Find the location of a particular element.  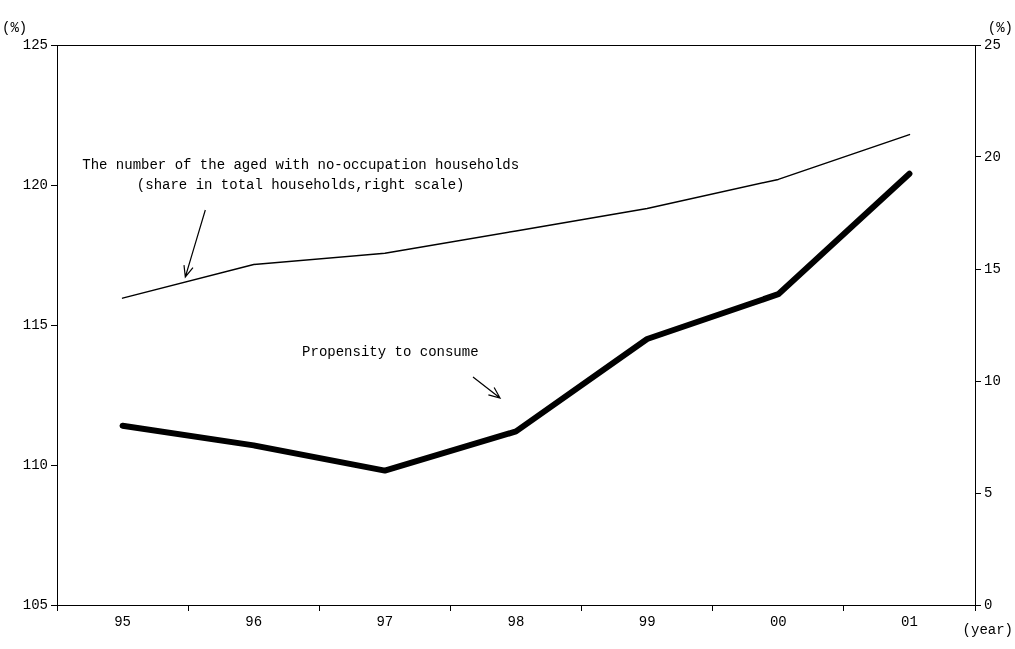

x-tick-label: 98 is located at coordinates (516, 622).